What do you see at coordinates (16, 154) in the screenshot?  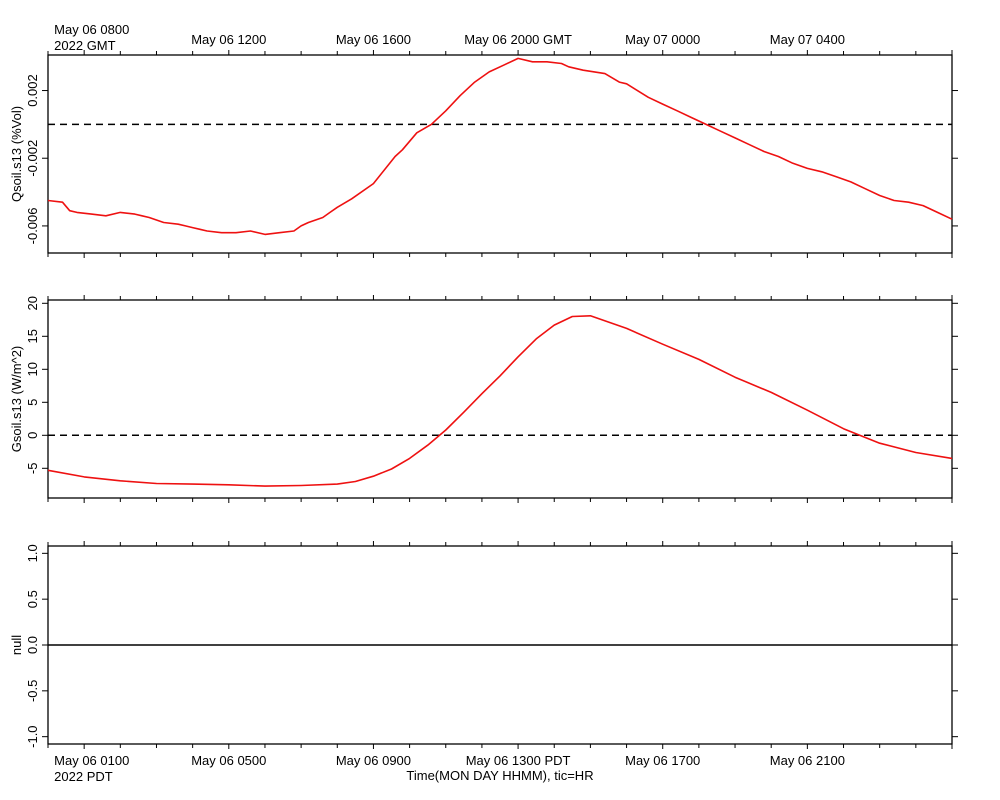 I see `y-axis-label: Qsoil.s13 (%Vol)` at bounding box center [16, 154].